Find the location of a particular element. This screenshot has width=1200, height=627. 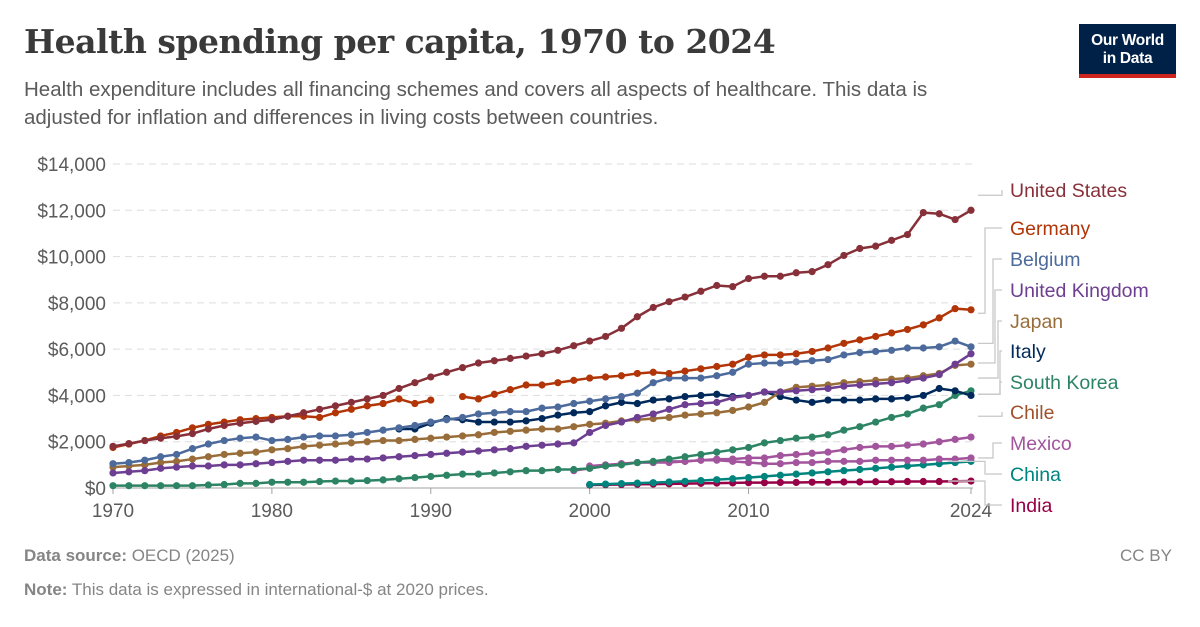

series-label: Italy is located at coordinates (1028, 352).